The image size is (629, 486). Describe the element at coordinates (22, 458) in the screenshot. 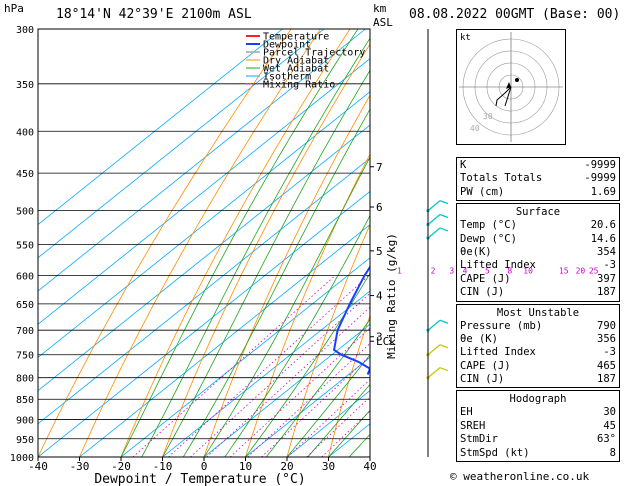

I see `pressure-tick-1000: 1000` at that location.